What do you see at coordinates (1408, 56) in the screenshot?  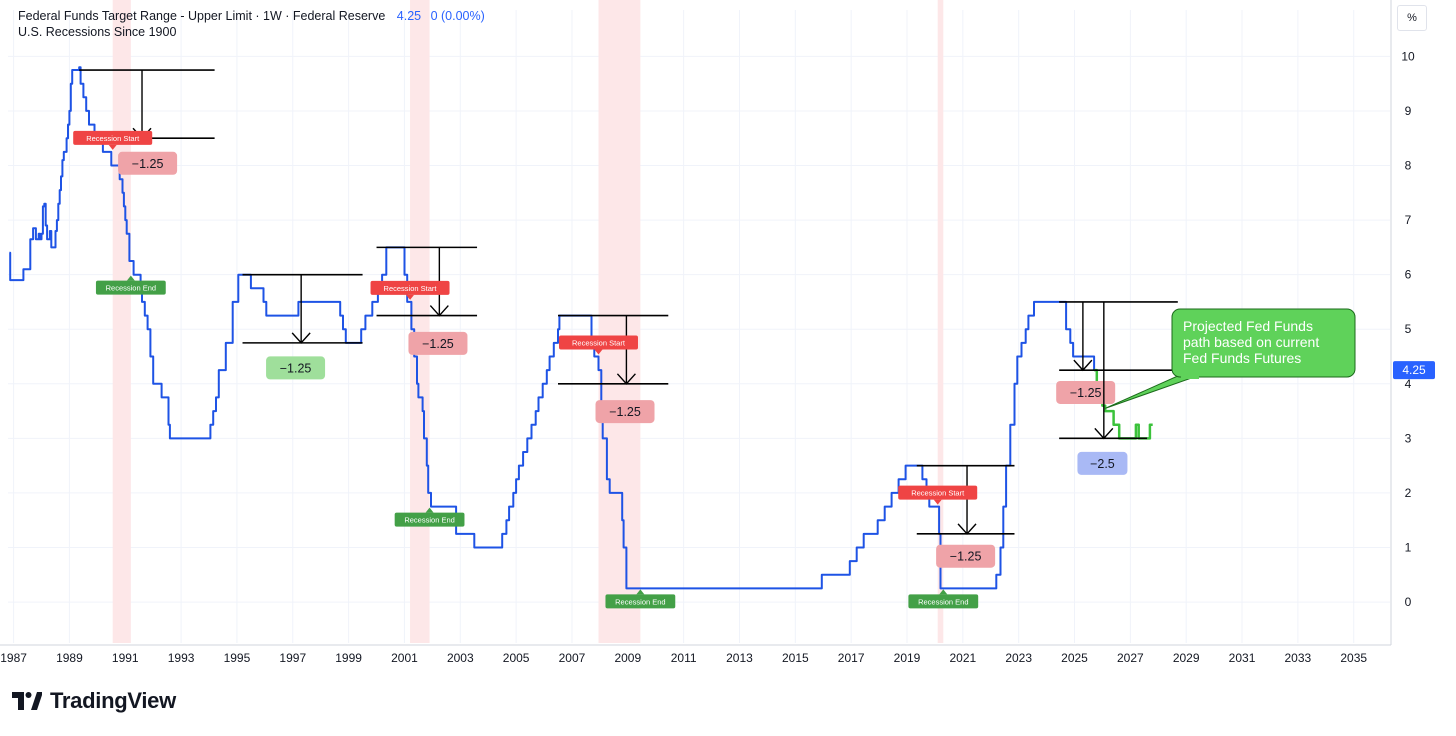 I see `y-tick-label: 10` at bounding box center [1408, 56].